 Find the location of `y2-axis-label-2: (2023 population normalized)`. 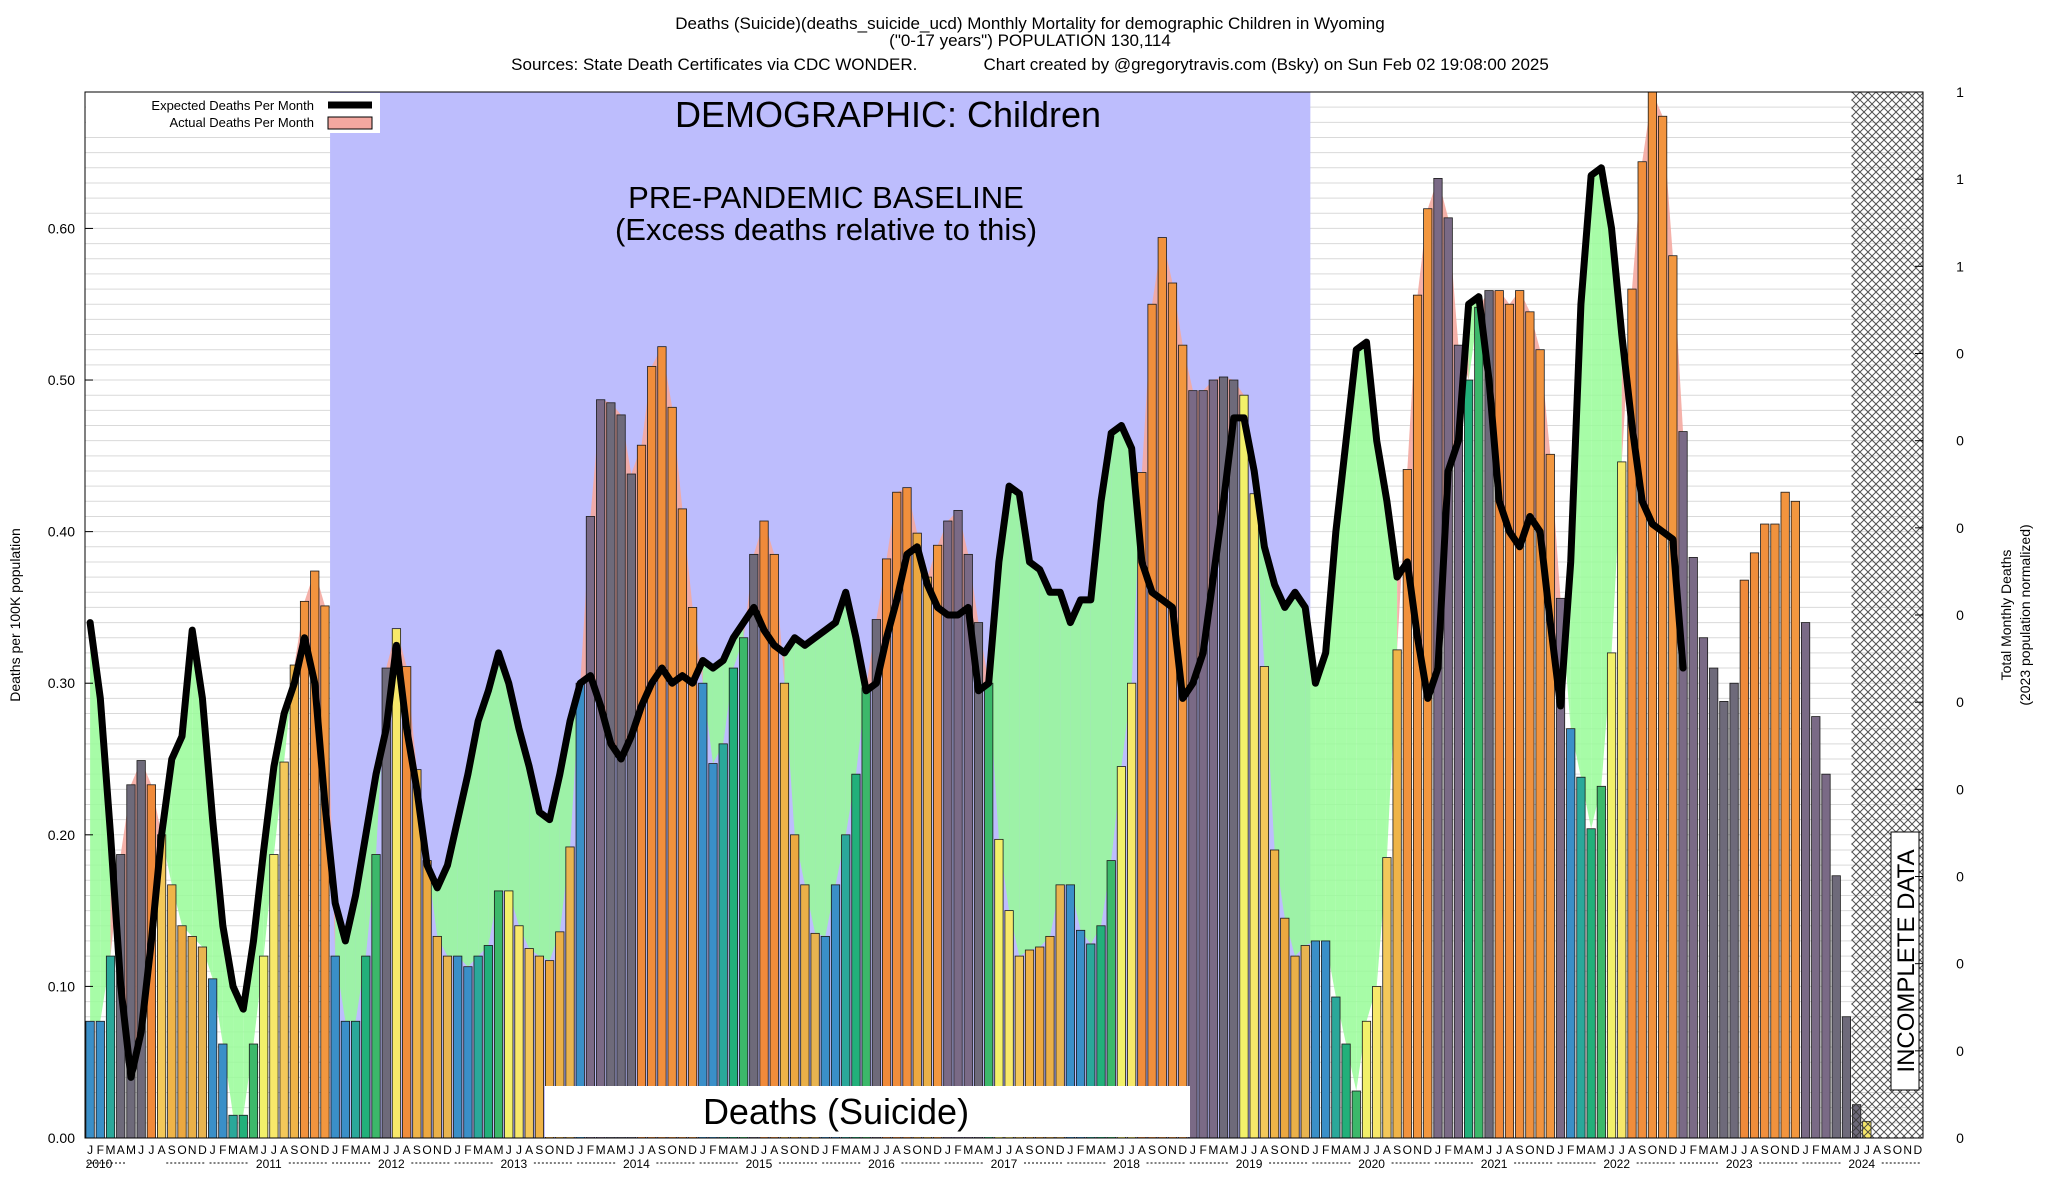

y2-axis-label-2: (2023 population normalized) is located at coordinates (2025, 614).